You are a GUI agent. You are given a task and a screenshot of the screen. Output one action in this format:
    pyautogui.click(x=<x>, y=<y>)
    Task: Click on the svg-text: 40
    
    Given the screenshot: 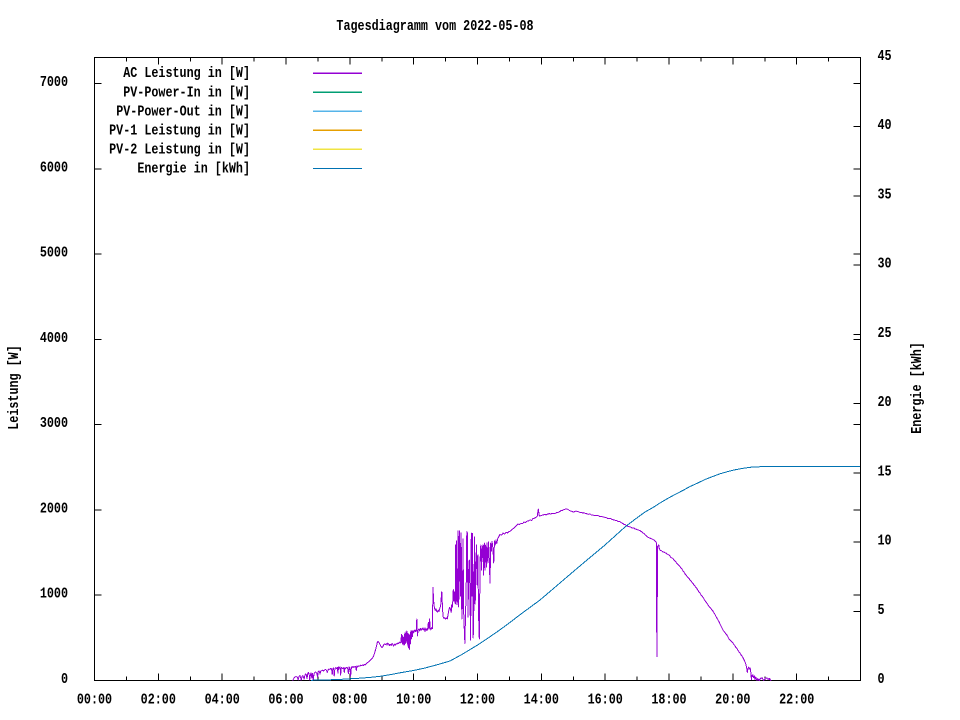 What is the action you would take?
    pyautogui.click(x=885, y=125)
    